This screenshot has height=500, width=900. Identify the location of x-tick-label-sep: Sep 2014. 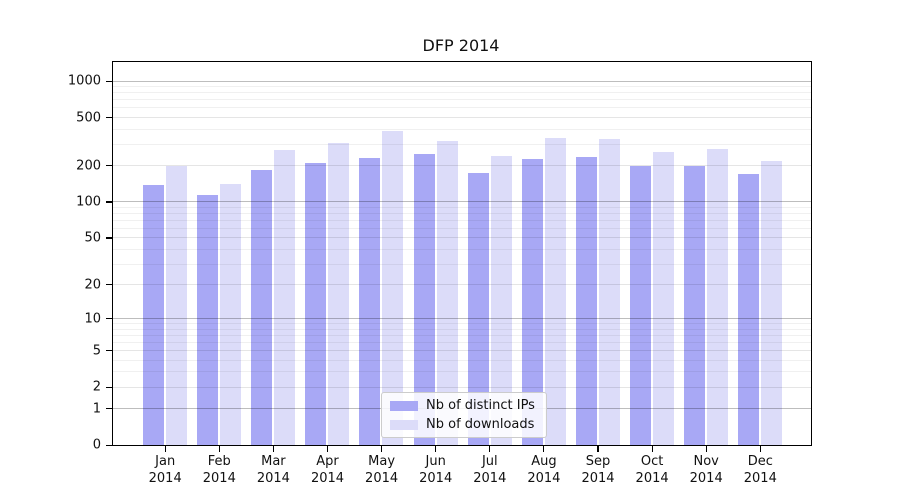
(598, 470).